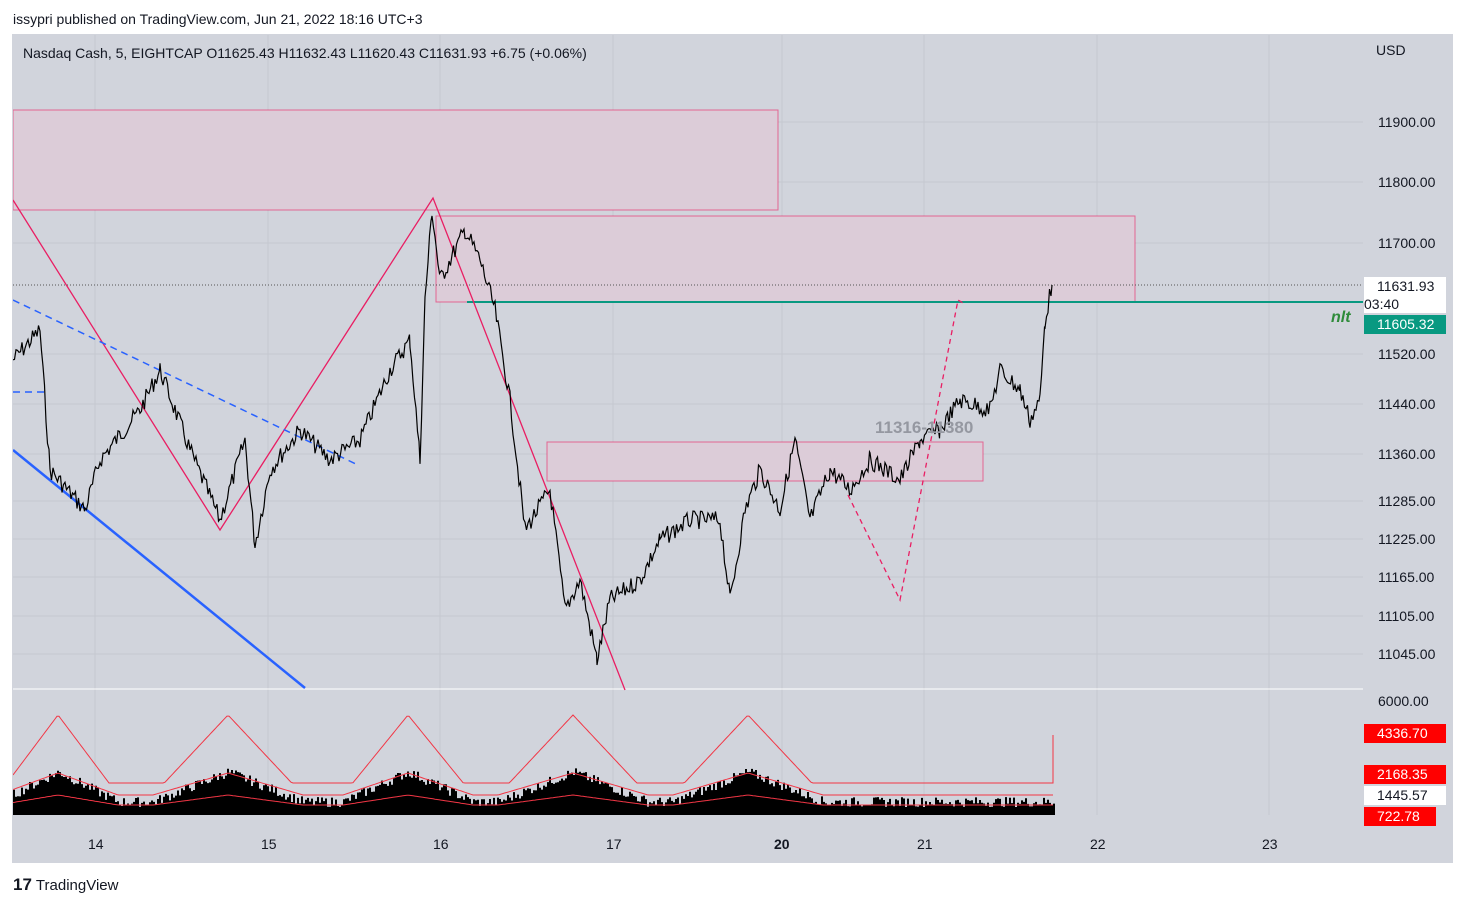 This screenshot has height=906, width=1464. What do you see at coordinates (1382, 304) in the screenshot?
I see `bar-countdown: 03:40` at bounding box center [1382, 304].